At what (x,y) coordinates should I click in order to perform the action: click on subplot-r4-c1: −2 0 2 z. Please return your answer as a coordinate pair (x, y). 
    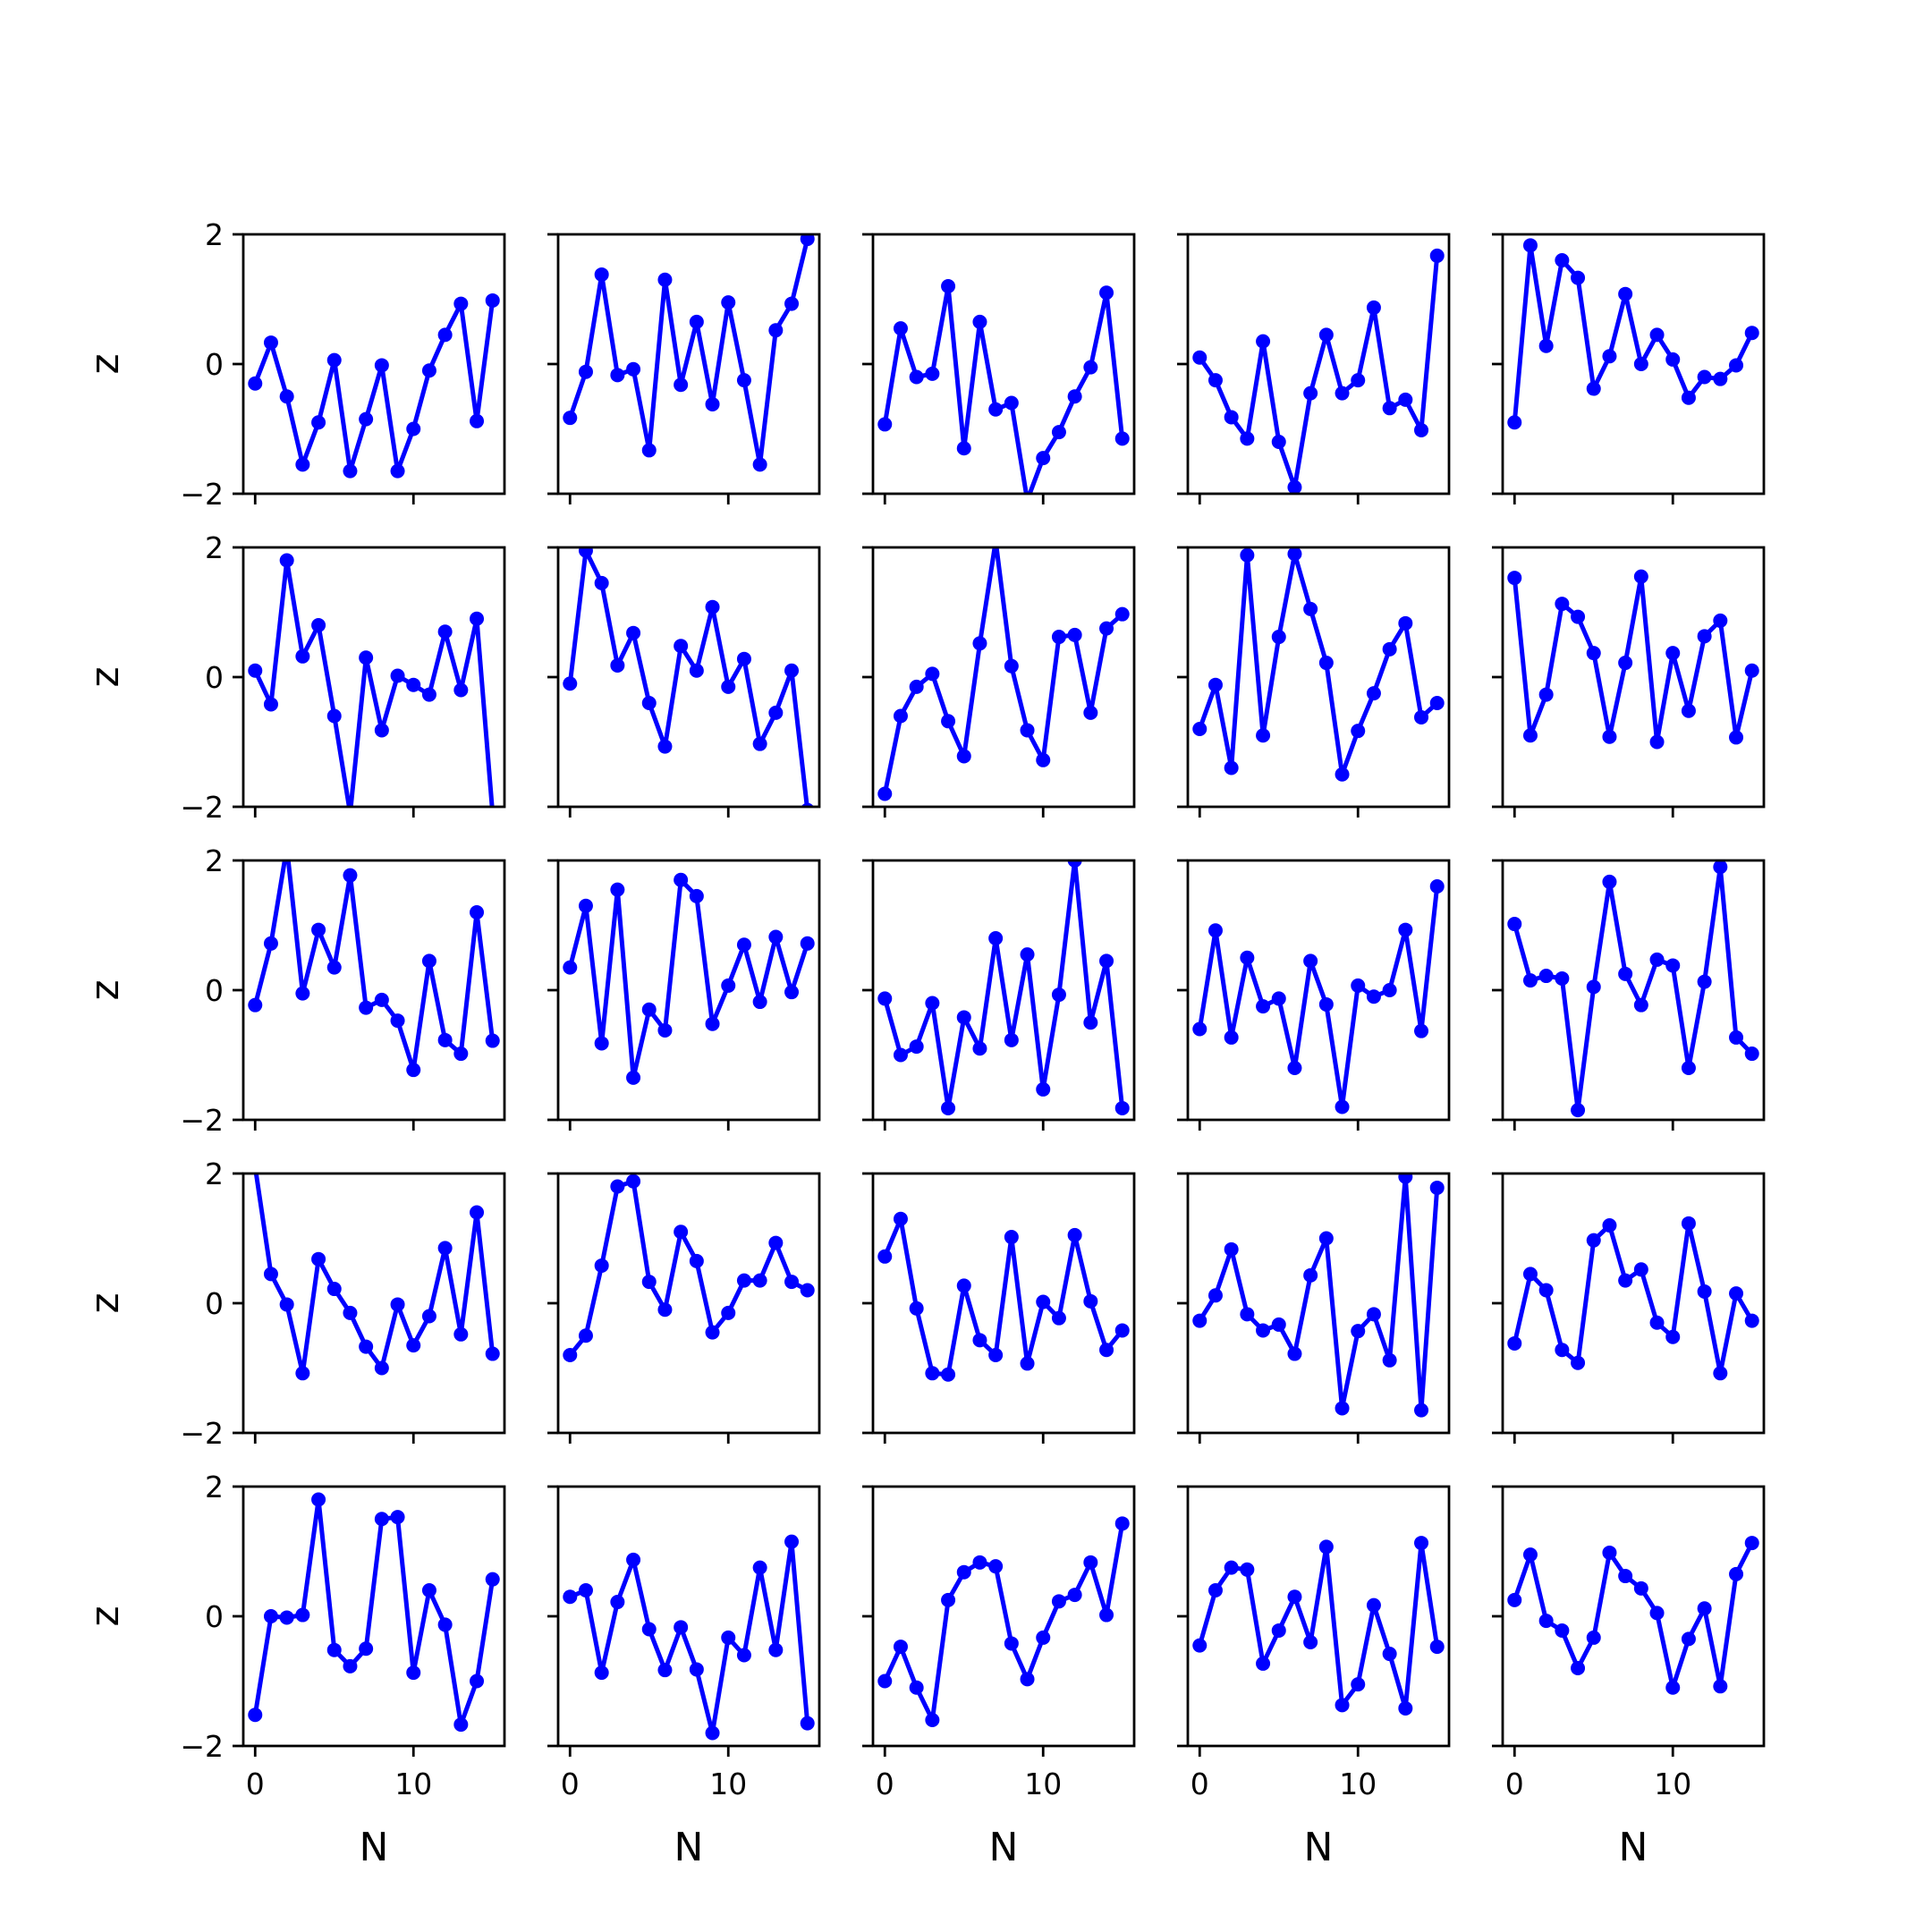
    Looking at the image, I should click on (294, 1304).